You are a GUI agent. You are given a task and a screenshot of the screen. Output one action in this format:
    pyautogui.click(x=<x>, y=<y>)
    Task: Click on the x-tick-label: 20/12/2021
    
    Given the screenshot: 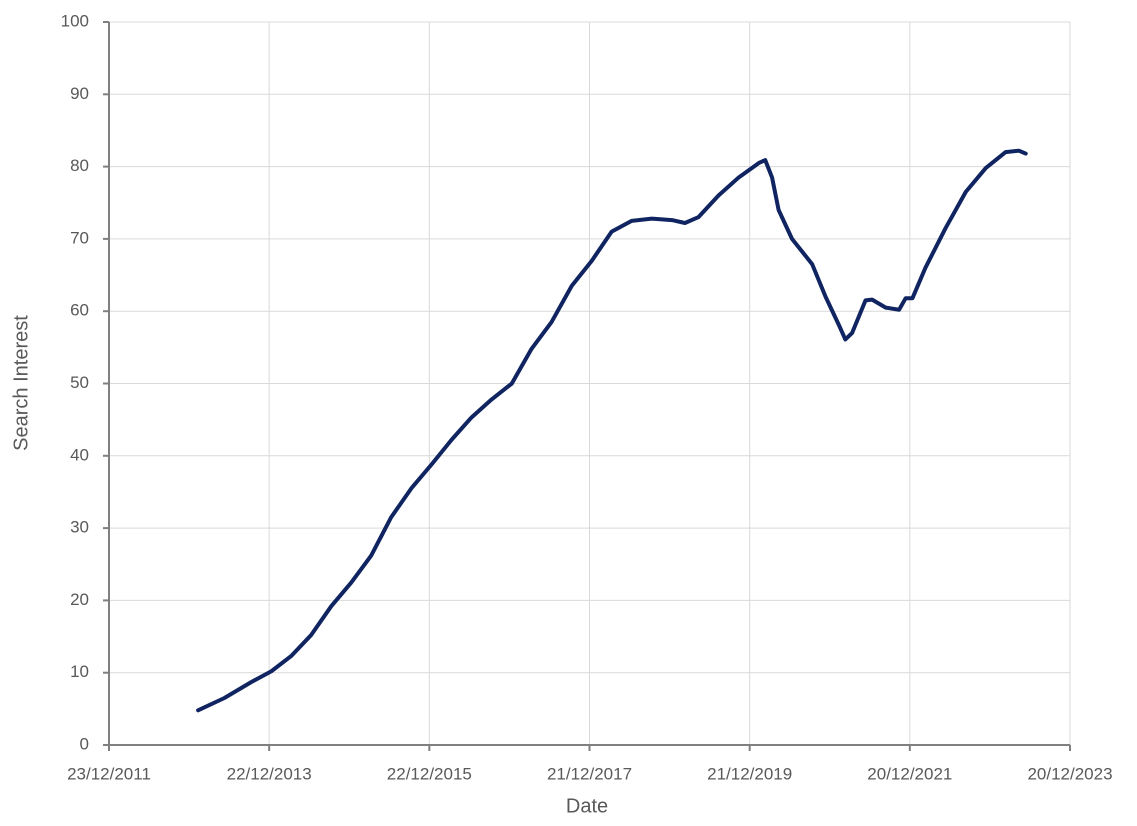 What is the action you would take?
    pyautogui.click(x=909, y=773)
    